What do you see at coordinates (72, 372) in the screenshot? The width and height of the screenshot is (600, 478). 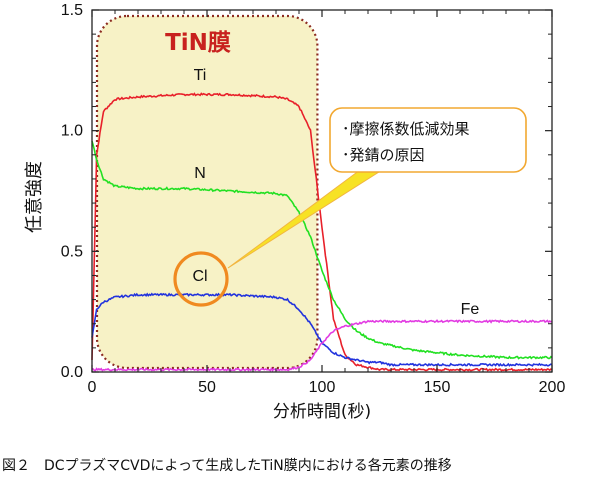 I see `y-tick-label: 0.0` at bounding box center [72, 372].